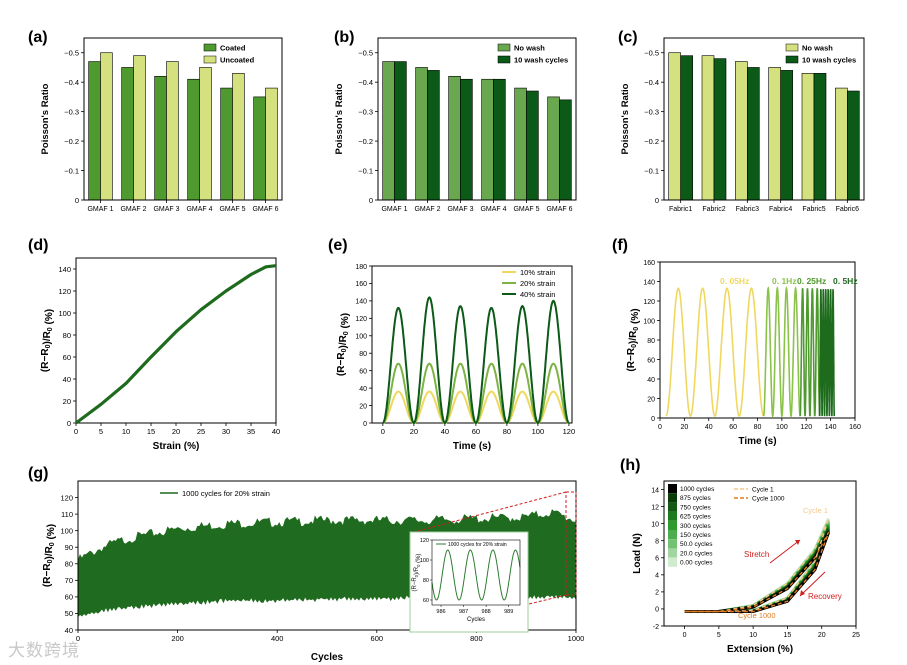 This screenshot has height=665, width=907. What do you see at coordinates (67, 379) in the screenshot?
I see `y-tick-label-d: 40` at bounding box center [67, 379].